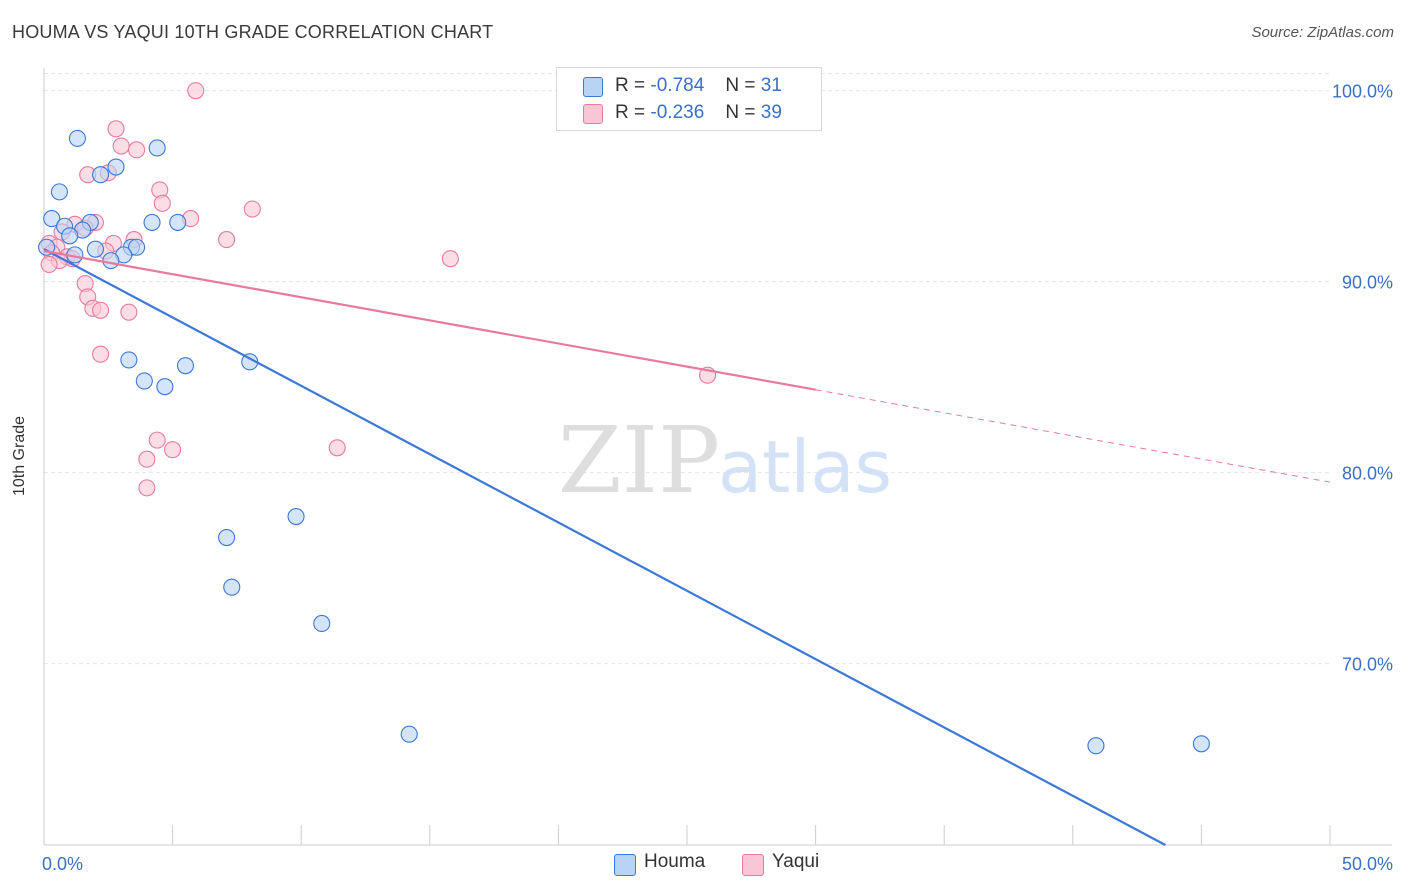 The image size is (1406, 892). I want to click on correlation-legend: R = -0.784 N = 31 R = -0.236 N = 39, so click(689, 99).